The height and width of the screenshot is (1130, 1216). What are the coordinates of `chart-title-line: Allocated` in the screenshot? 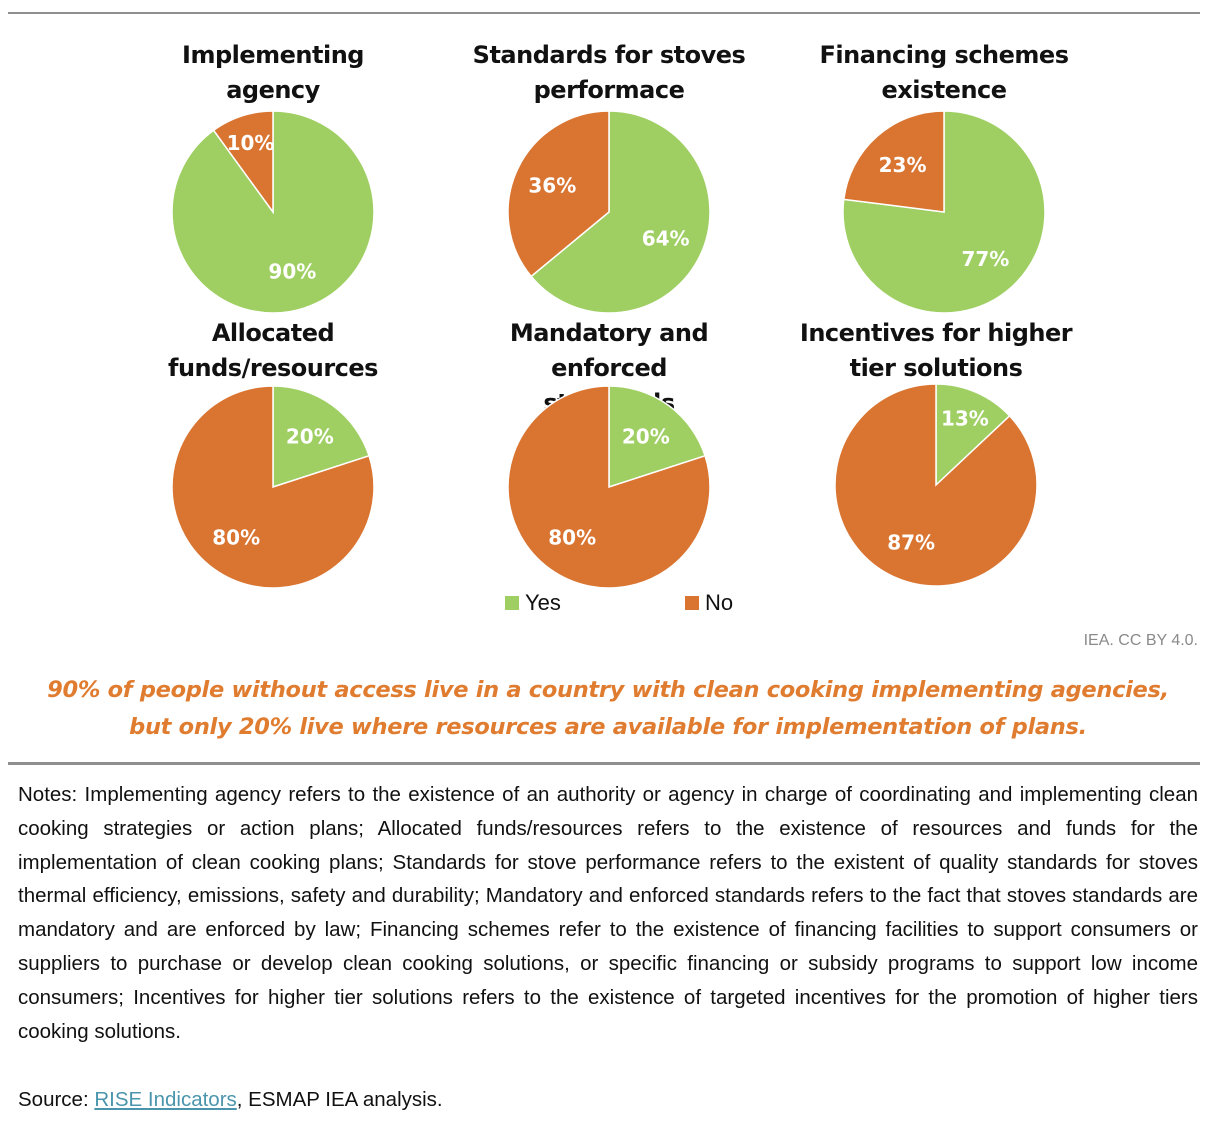 It's located at (273, 333).